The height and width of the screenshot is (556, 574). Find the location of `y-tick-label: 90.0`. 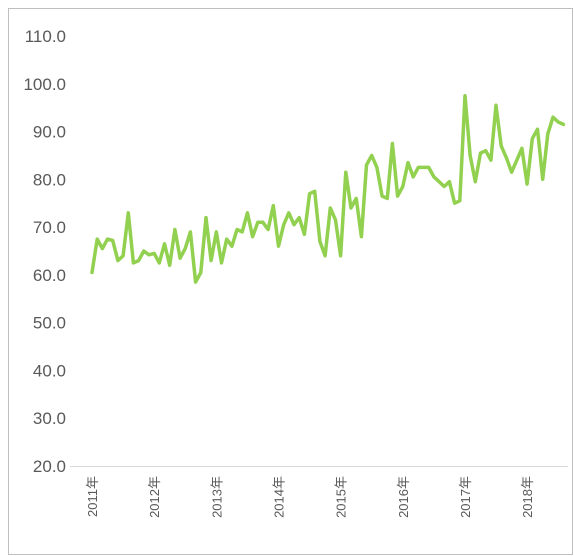

y-tick-label: 90.0 is located at coordinates (49, 132).